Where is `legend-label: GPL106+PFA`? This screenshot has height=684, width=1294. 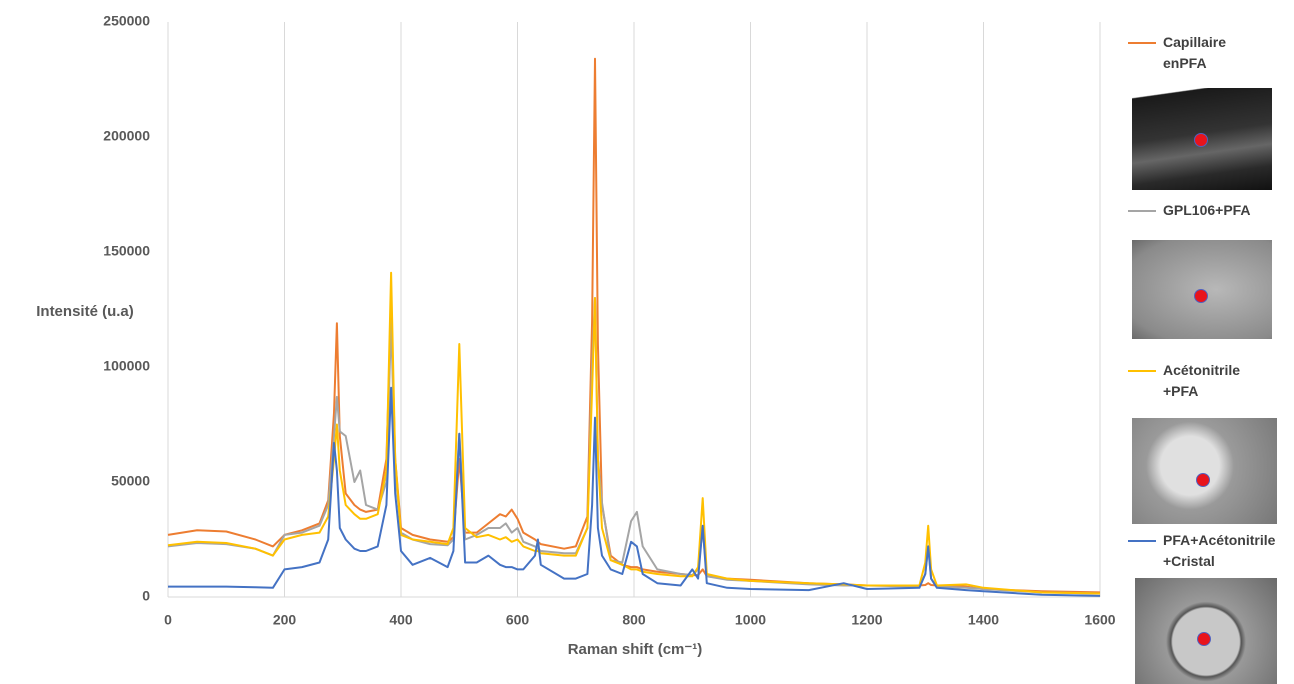
legend-label: GPL106+PFA is located at coordinates (1207, 210).